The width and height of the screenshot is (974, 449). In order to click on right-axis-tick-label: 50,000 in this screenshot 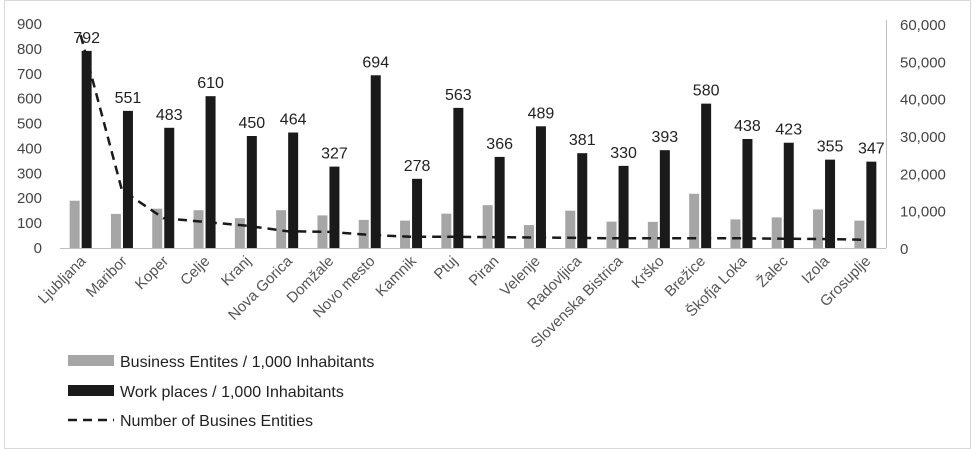, I will do `click(923, 62)`.